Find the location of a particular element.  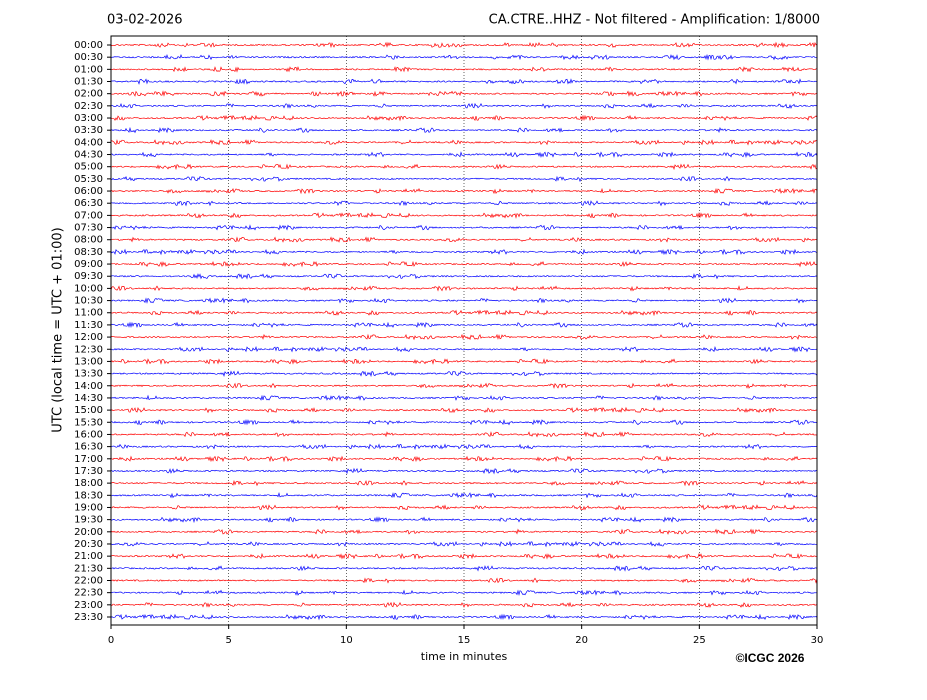

row-label: 05:30 is located at coordinates (88, 179).